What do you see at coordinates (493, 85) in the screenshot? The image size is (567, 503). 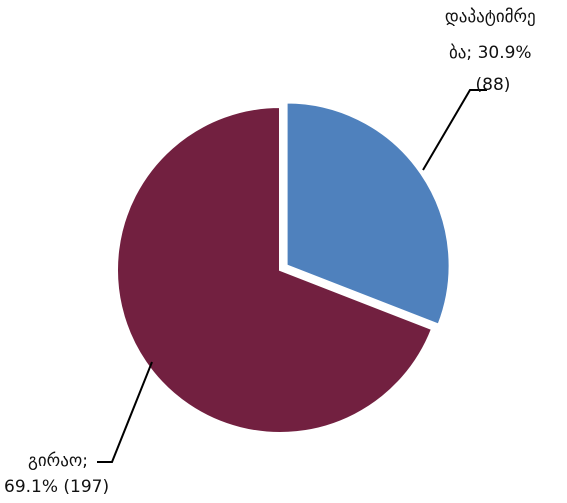 I see `slice-label-arrest-line-3: (88)` at bounding box center [493, 85].